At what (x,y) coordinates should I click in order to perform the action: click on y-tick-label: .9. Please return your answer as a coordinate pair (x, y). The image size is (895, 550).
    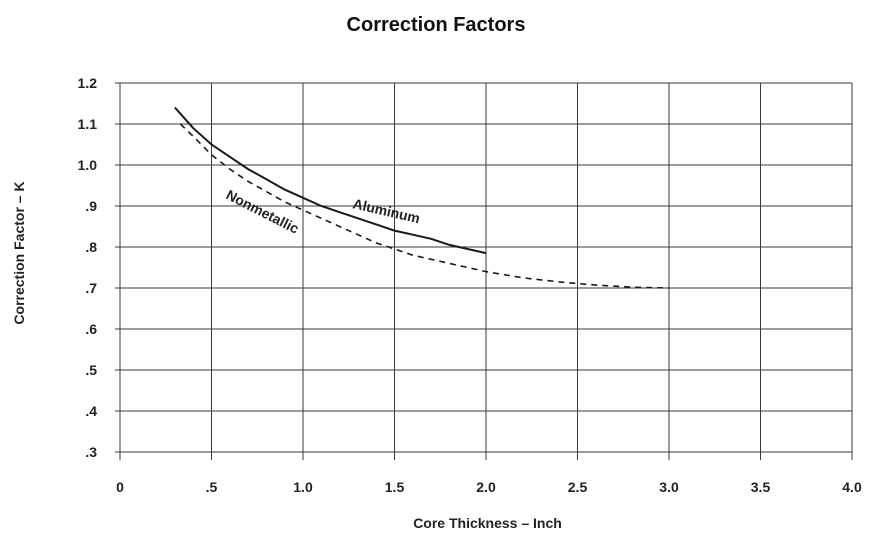
    Looking at the image, I should click on (91, 206).